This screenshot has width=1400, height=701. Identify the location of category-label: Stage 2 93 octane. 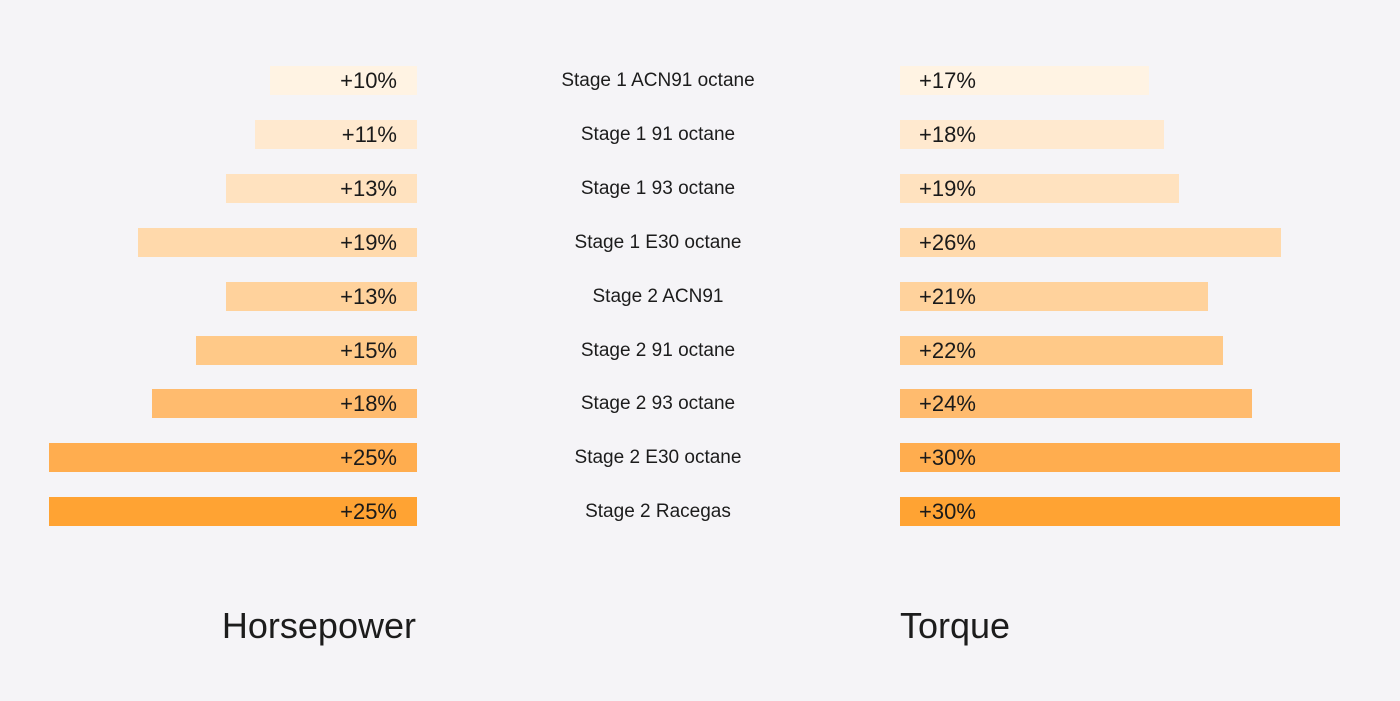
(658, 403).